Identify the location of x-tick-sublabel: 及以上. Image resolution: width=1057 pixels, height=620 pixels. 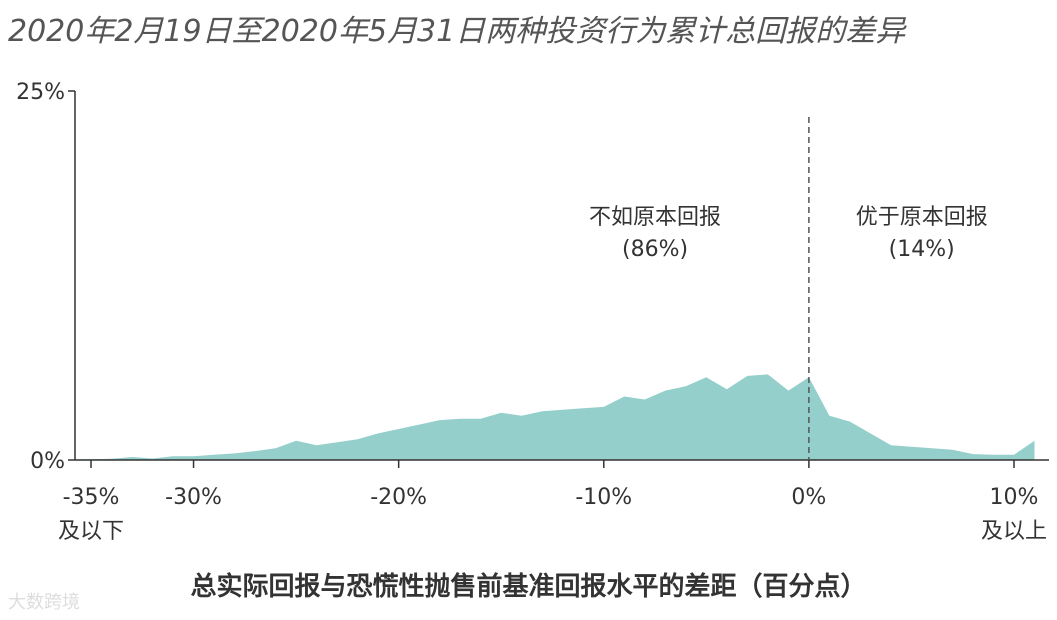
(1014, 531).